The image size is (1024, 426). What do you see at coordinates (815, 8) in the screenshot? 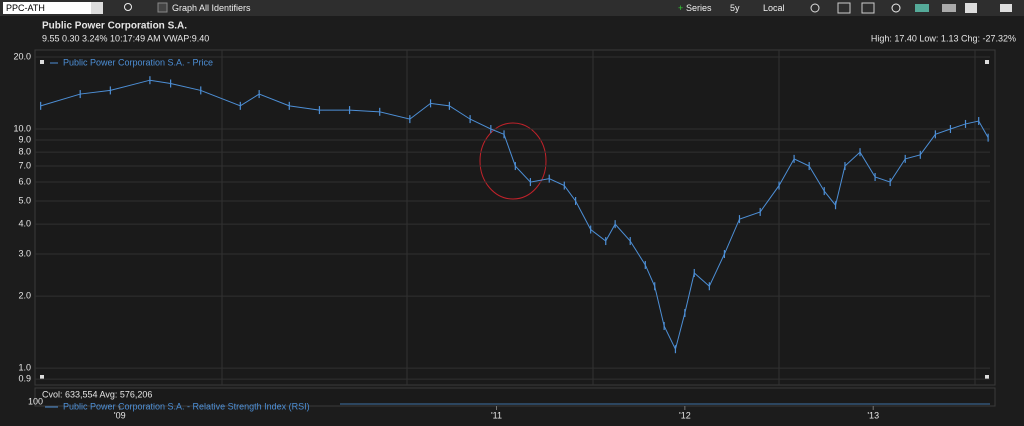
I see `settings-icon` at bounding box center [815, 8].